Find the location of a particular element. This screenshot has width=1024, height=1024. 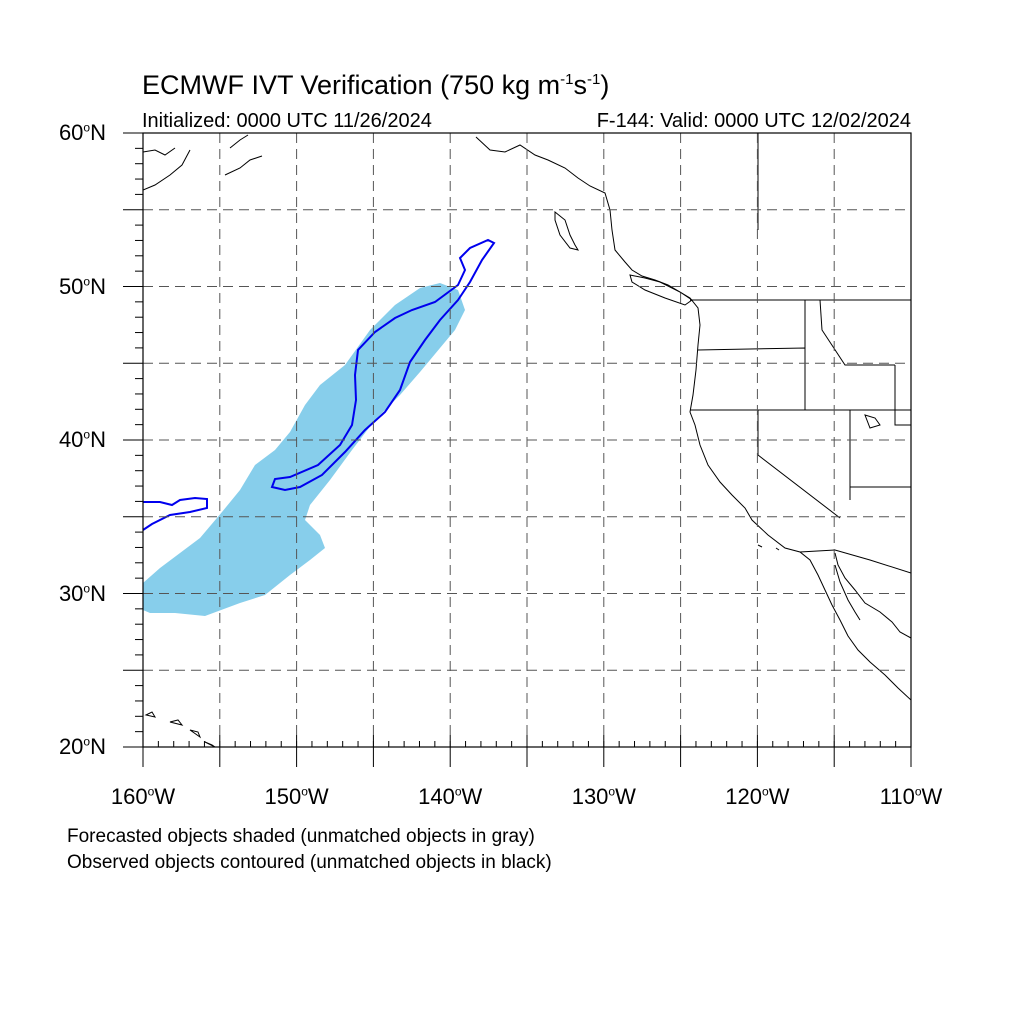

lon-label: 150oW is located at coordinates (296, 796).